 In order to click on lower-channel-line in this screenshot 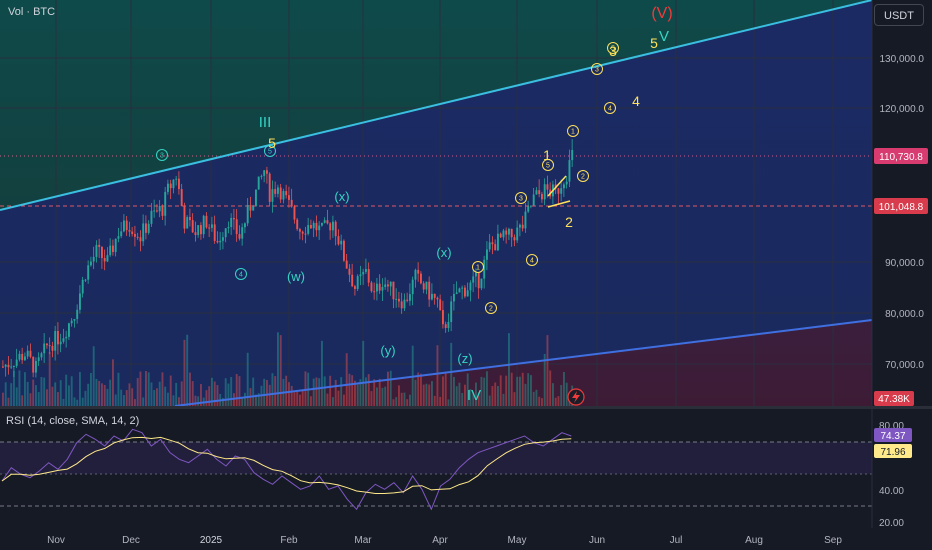, I will do `click(523, 363)`.